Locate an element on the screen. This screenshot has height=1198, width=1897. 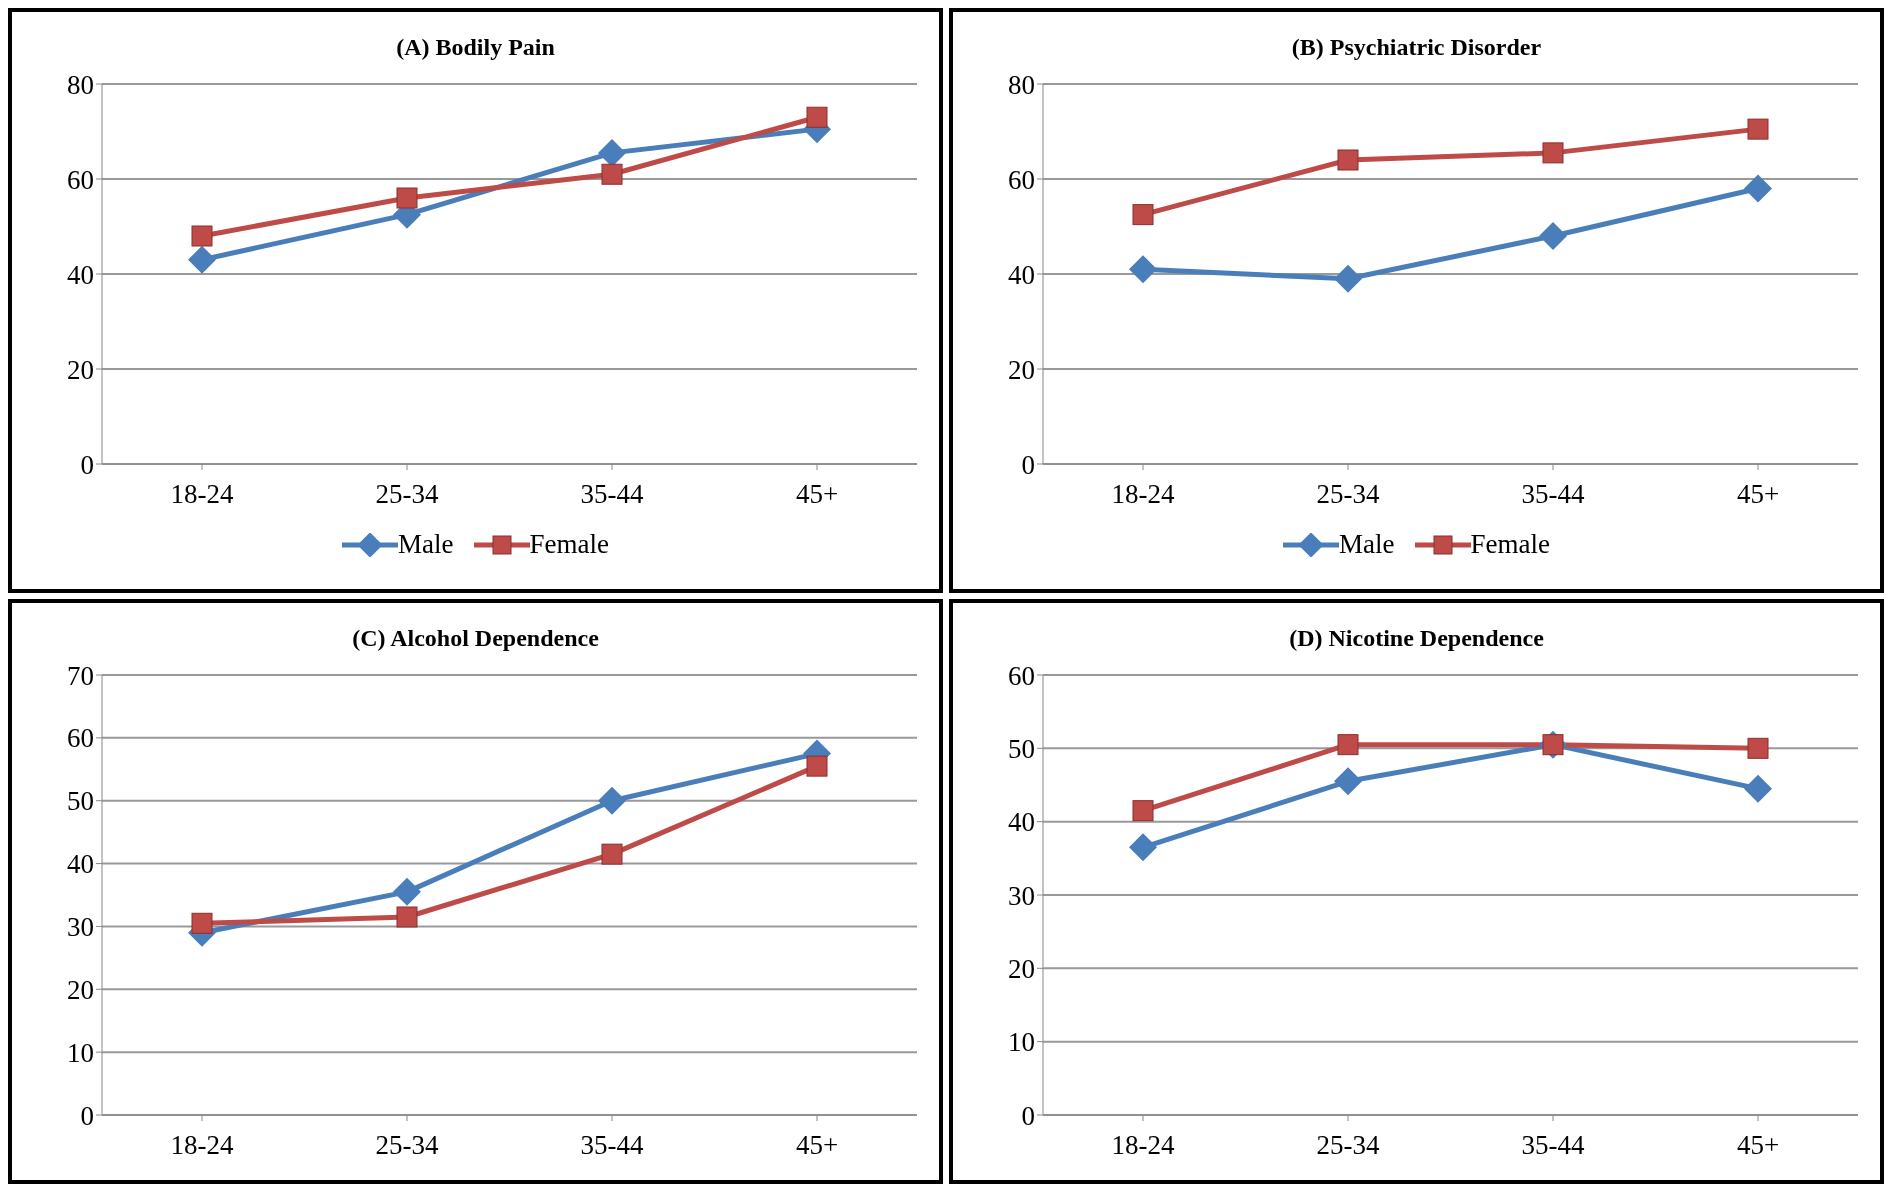
y-tick-label: 70 is located at coordinates (80, 675).